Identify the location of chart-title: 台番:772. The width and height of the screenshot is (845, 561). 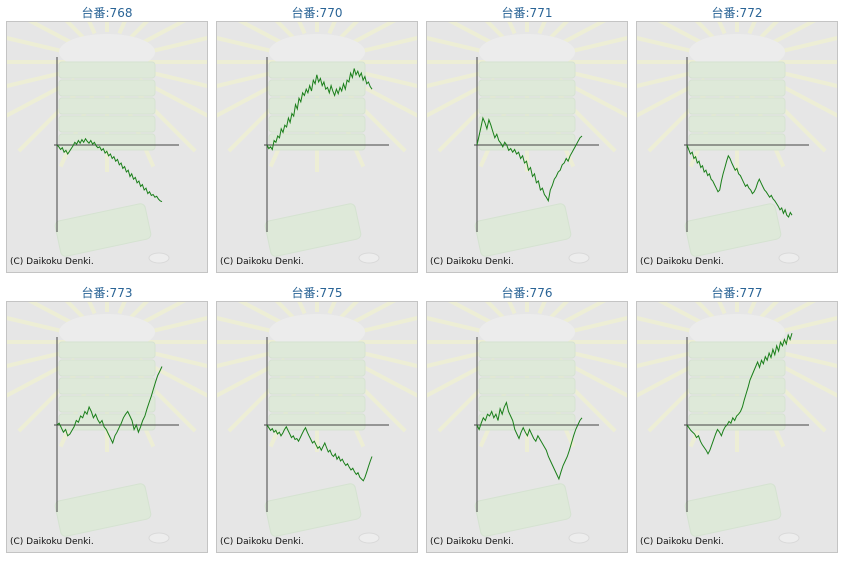
(737, 13).